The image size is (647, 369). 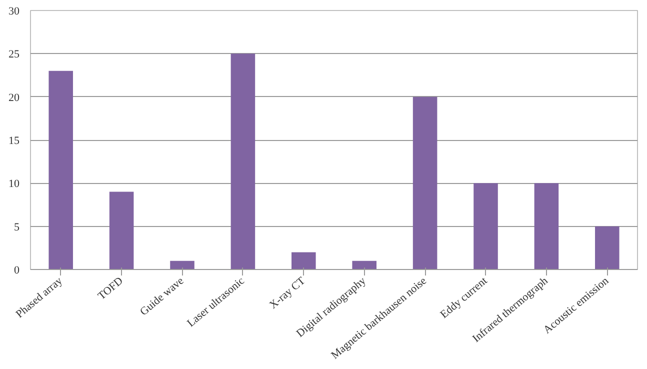 I want to click on y-tick-label: 30, so click(x=14, y=12).